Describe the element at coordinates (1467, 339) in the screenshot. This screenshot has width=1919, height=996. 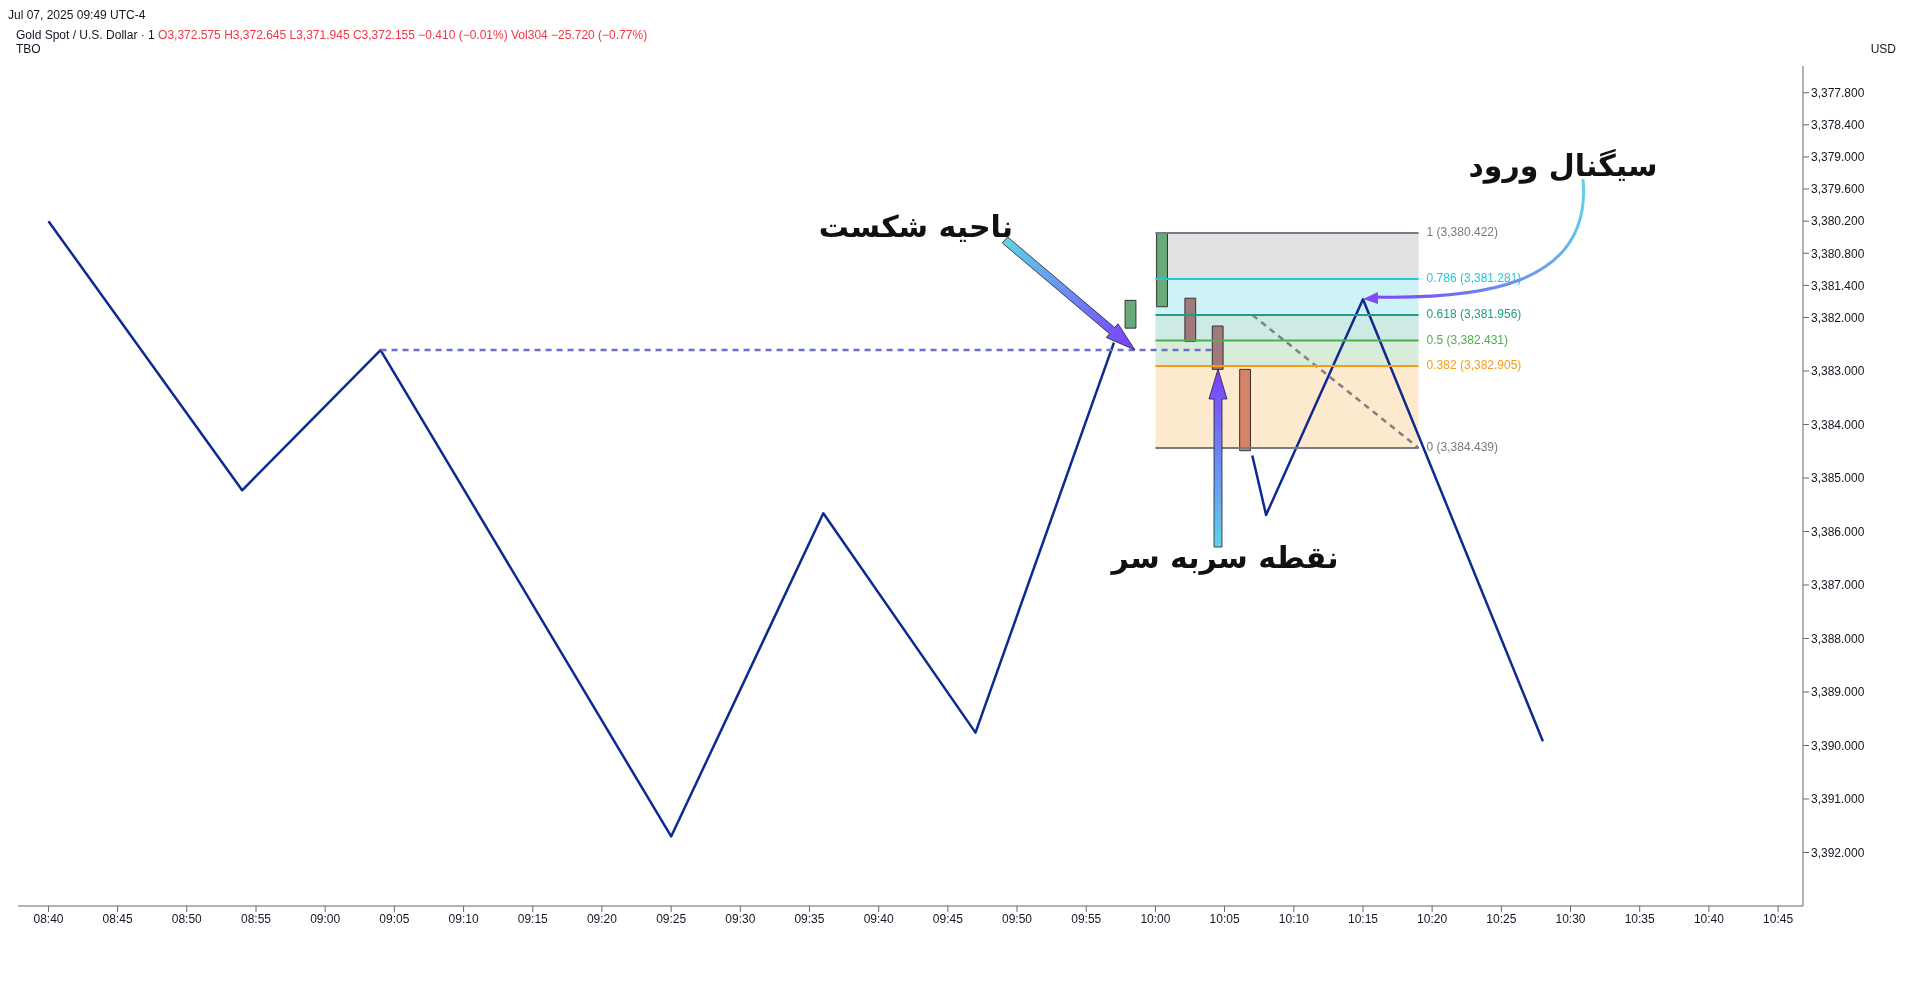
I see `series-label: 0.5 (3,382.431)` at that location.